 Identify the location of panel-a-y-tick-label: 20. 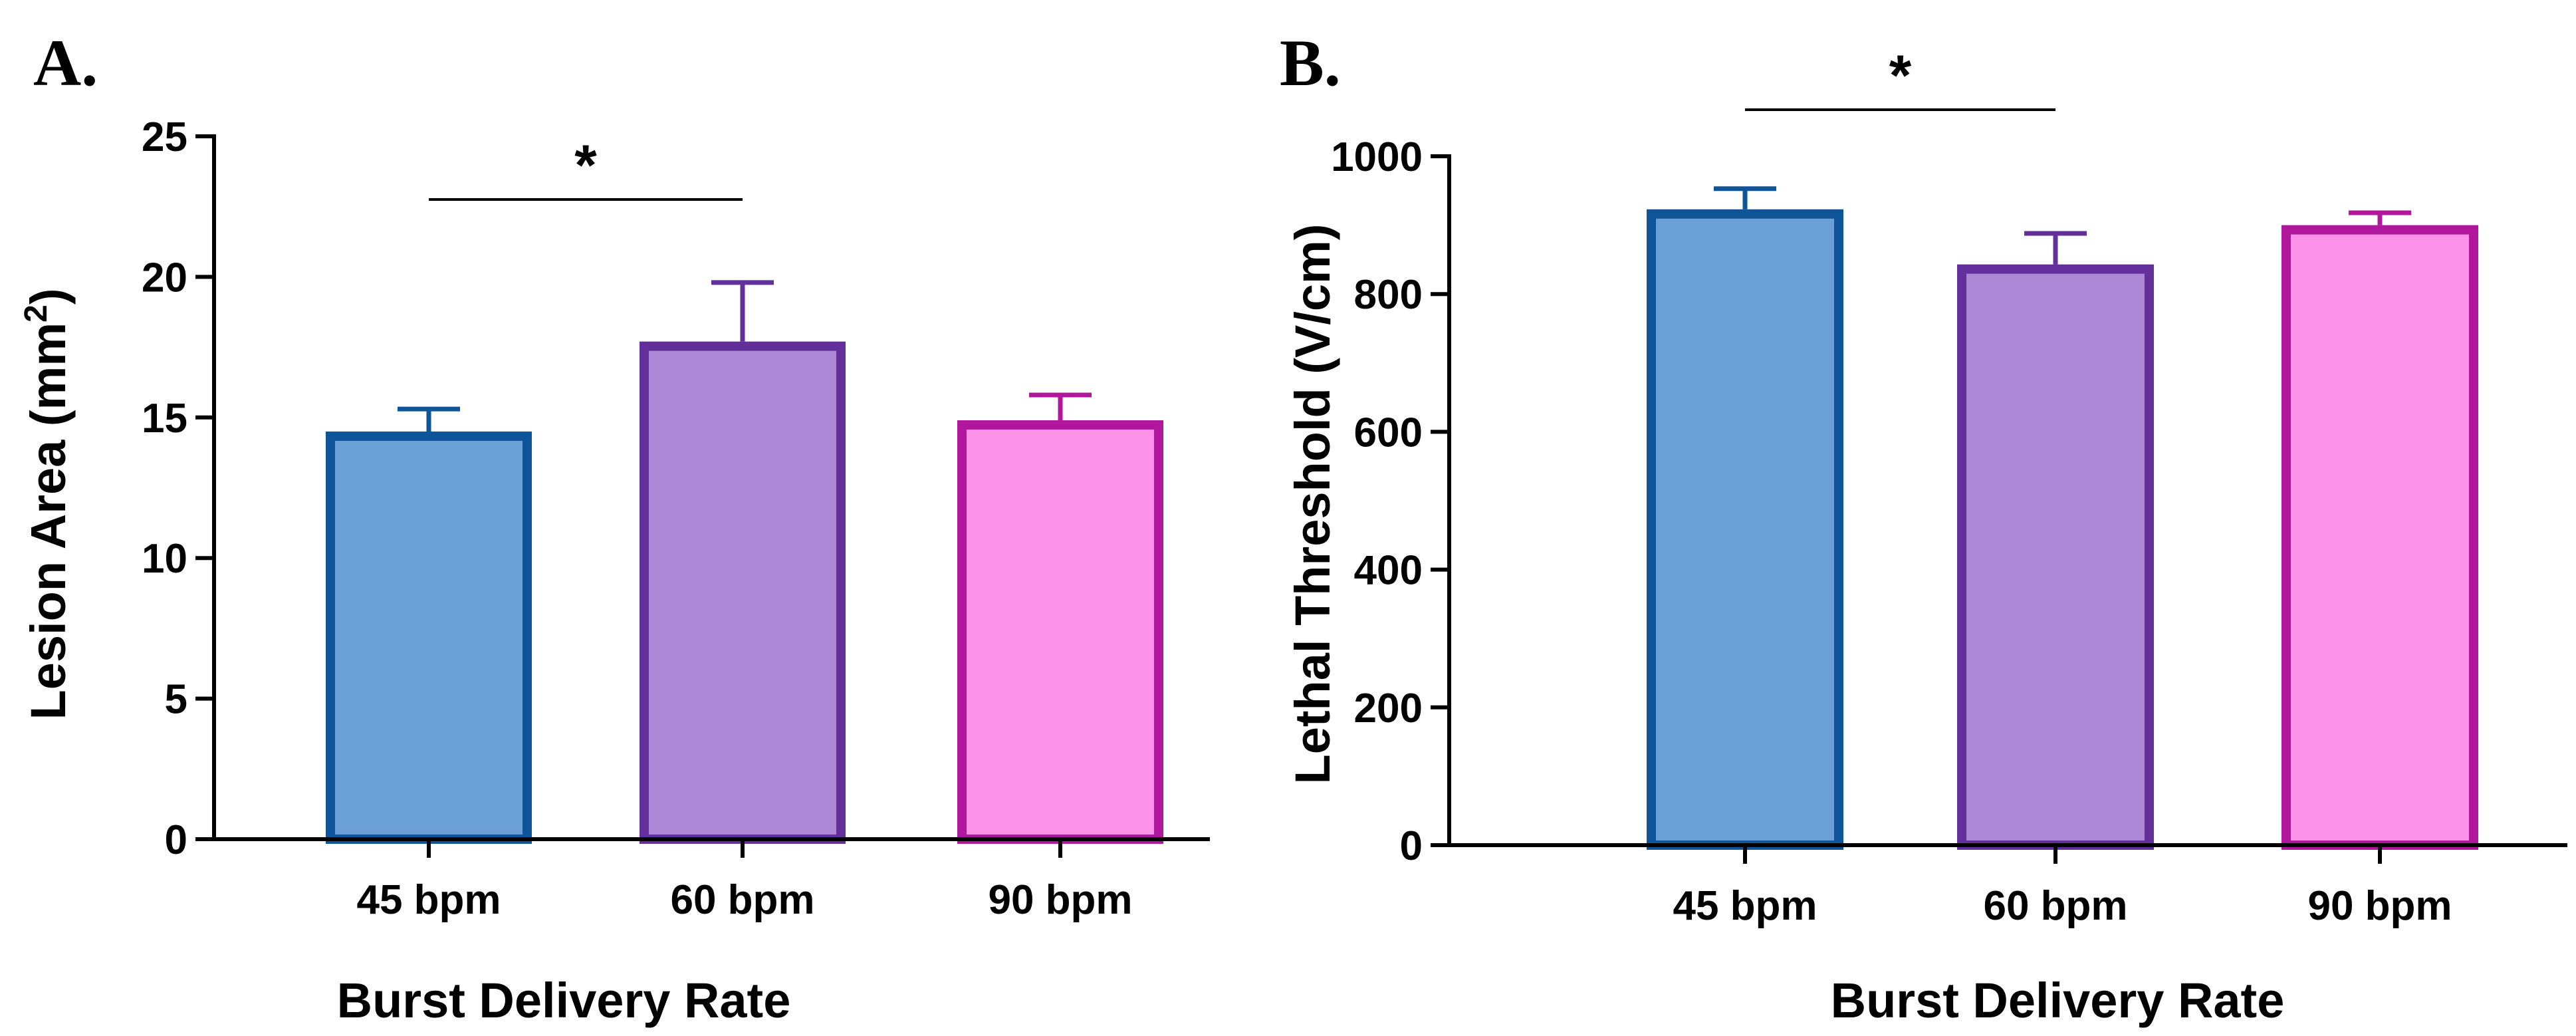
(164, 278).